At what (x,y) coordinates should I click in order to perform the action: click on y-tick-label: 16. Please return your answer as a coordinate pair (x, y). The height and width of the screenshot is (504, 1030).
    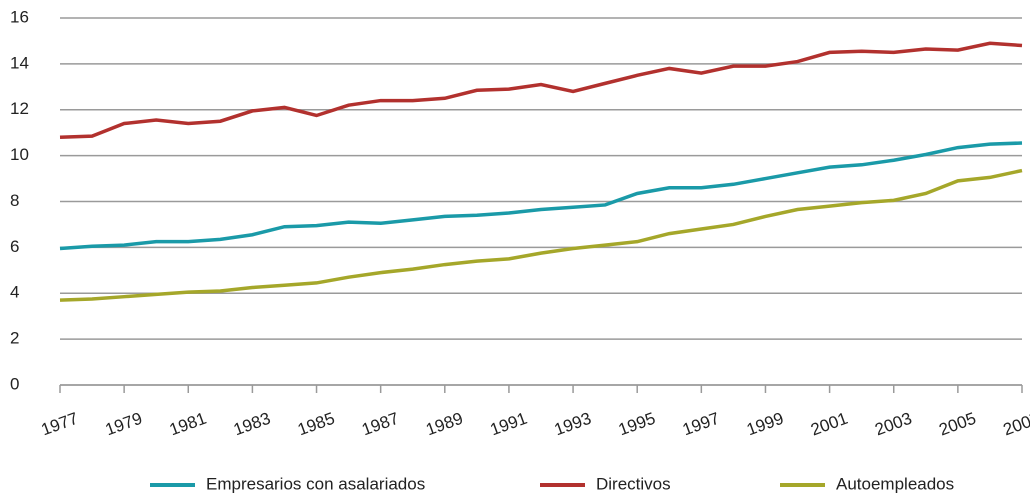
    Looking at the image, I should click on (19, 16).